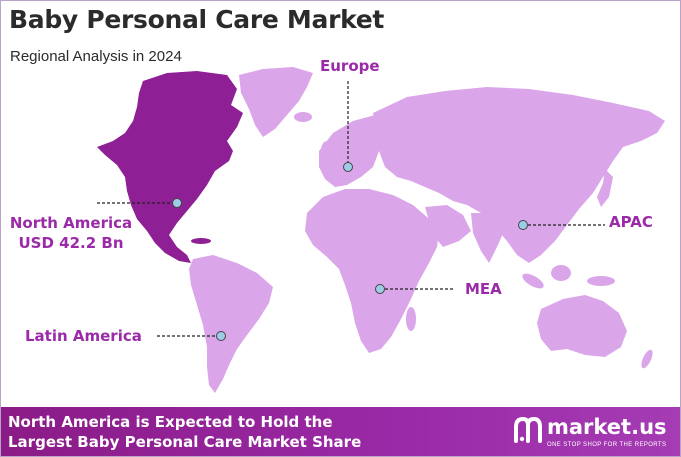 Image resolution: width=681 pixels, height=457 pixels. Describe the element at coordinates (411, 319) in the screenshot. I see `madagascar-shape` at that location.